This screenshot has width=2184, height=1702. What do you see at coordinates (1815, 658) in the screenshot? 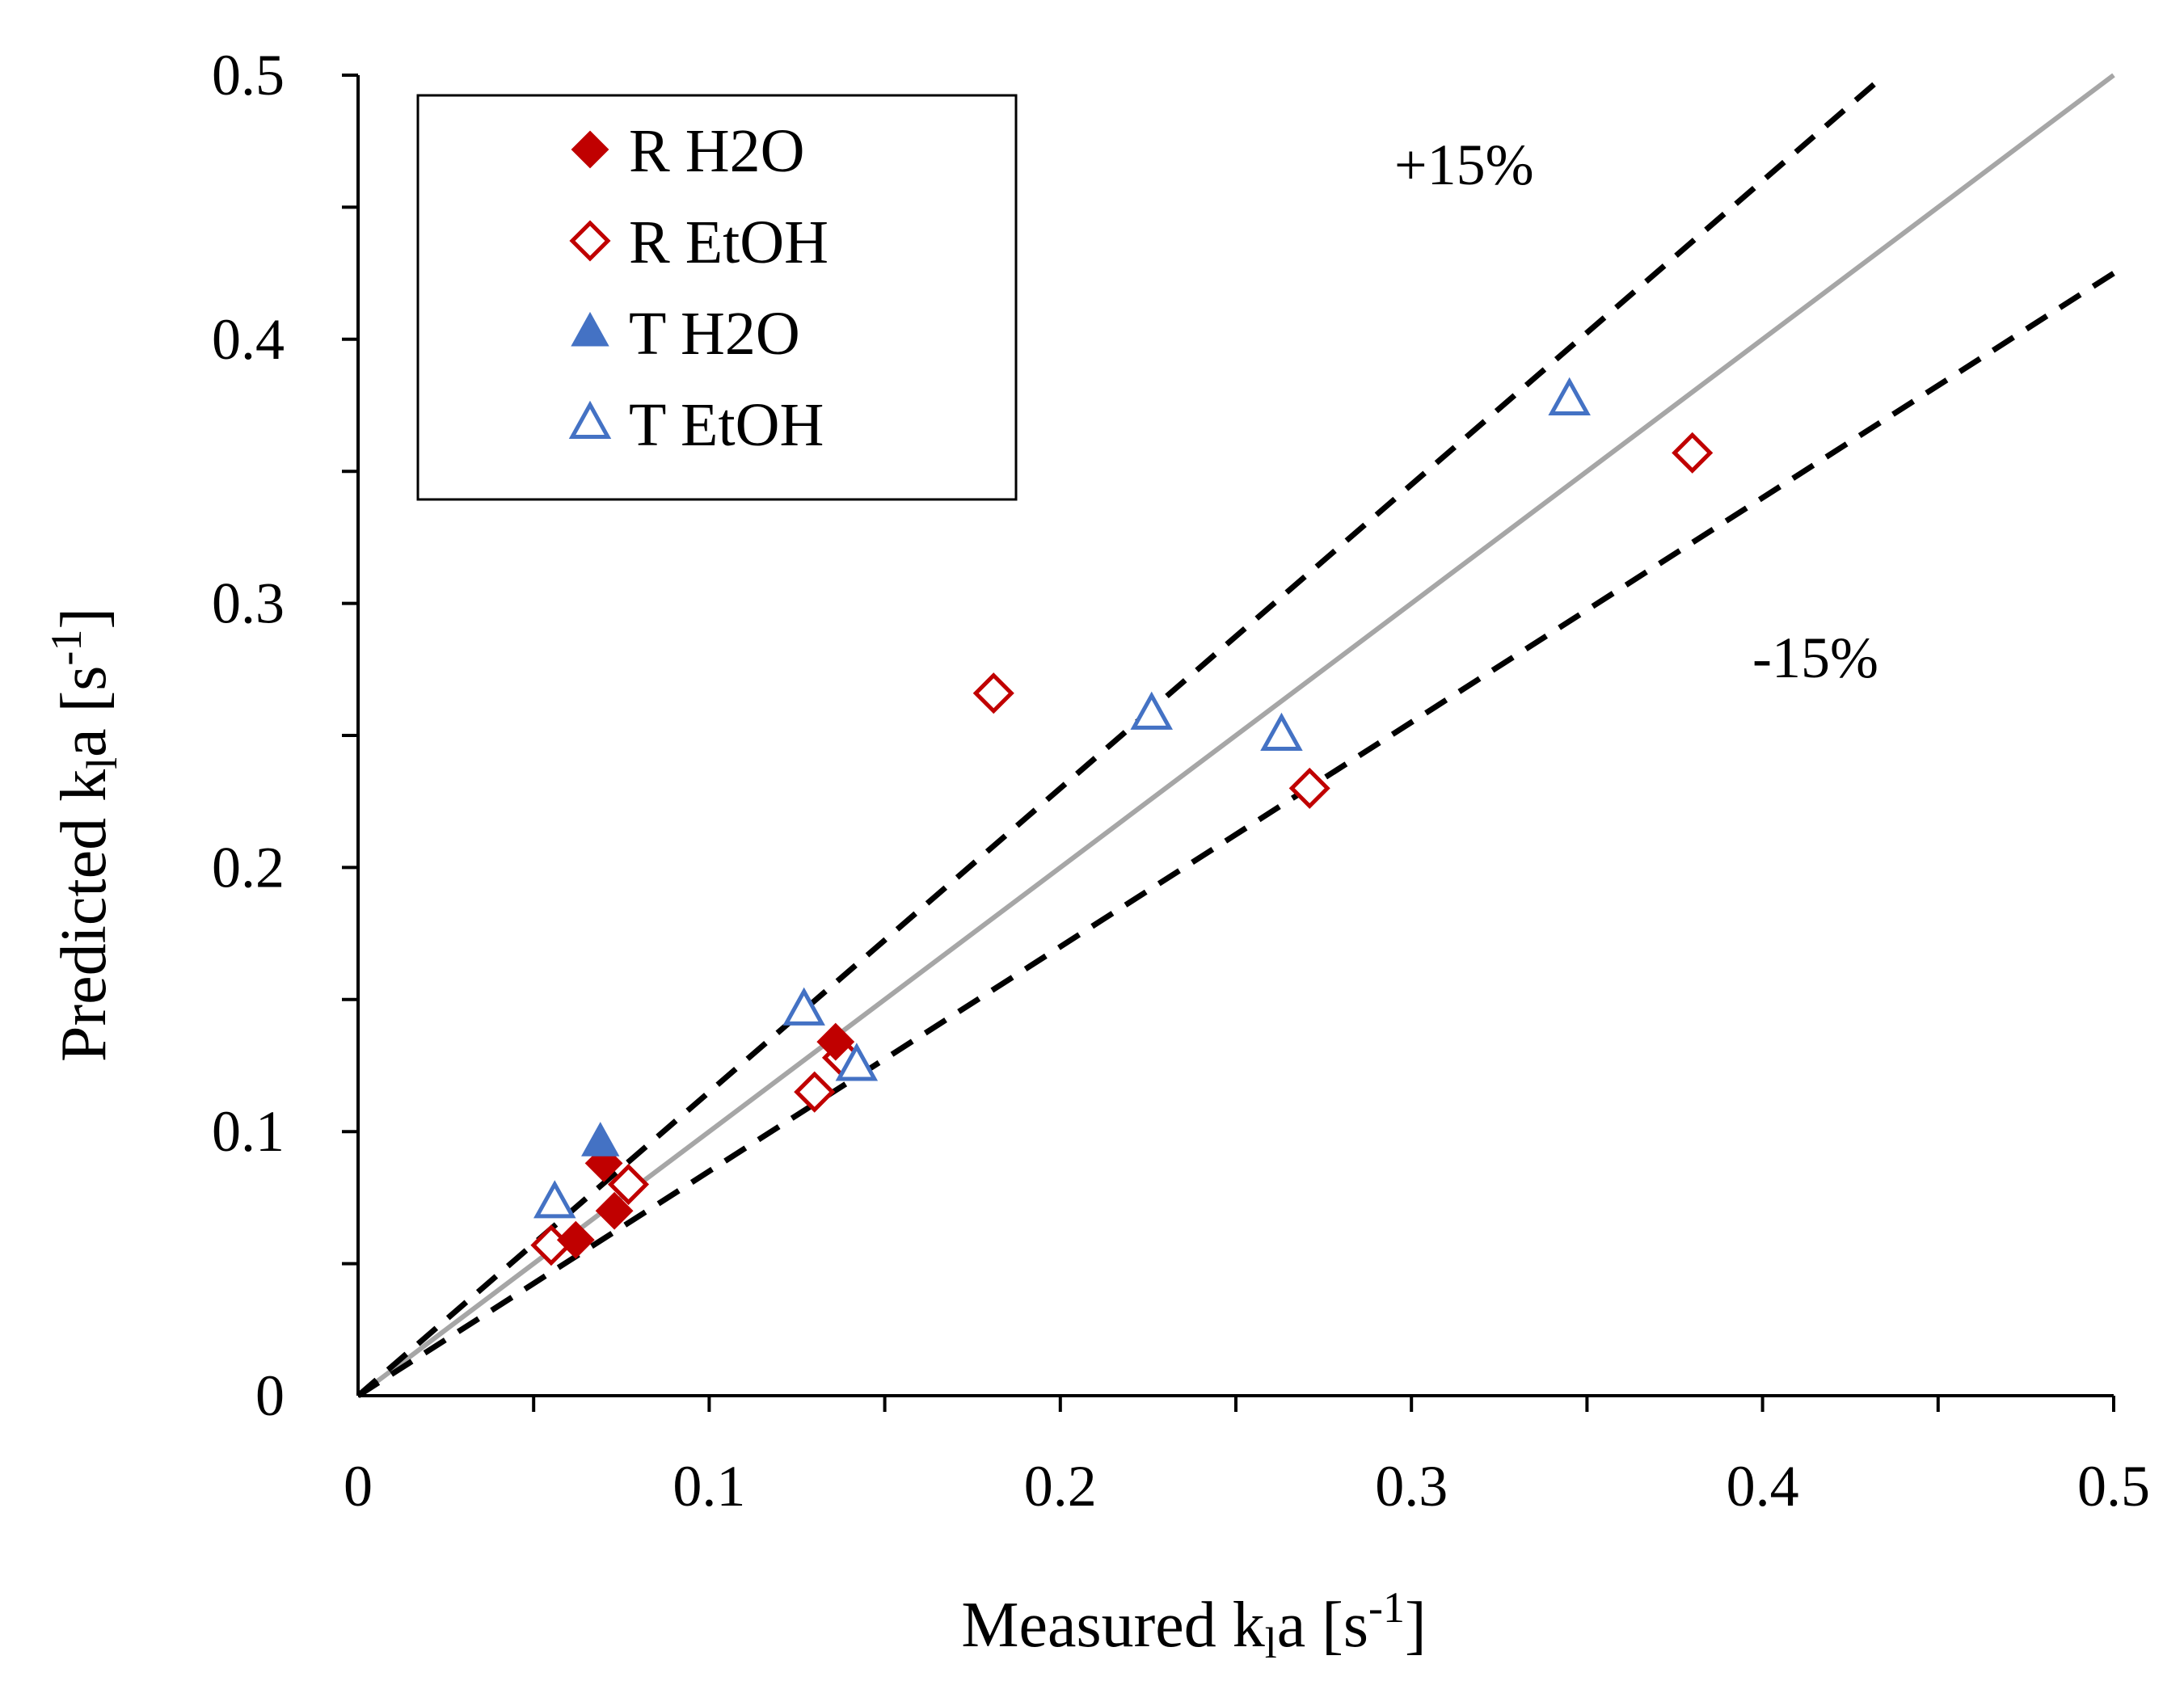
I see `minus-15-annotation: -15%` at bounding box center [1815, 658].